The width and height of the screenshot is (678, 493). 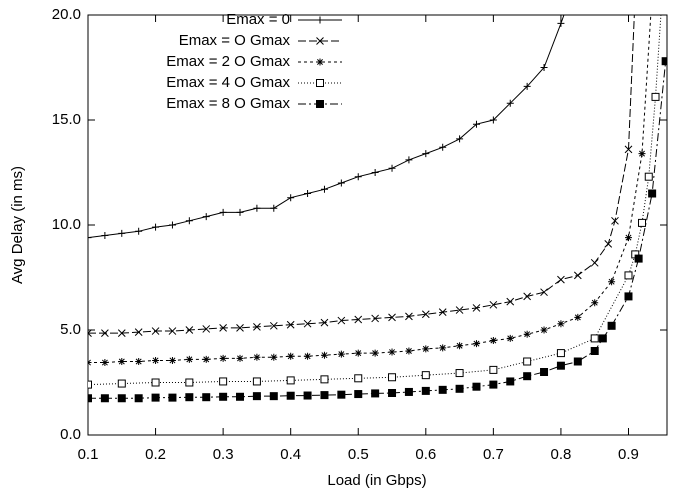 What do you see at coordinates (376, 480) in the screenshot?
I see `x-axis-title: Load (in Gbps)` at bounding box center [376, 480].